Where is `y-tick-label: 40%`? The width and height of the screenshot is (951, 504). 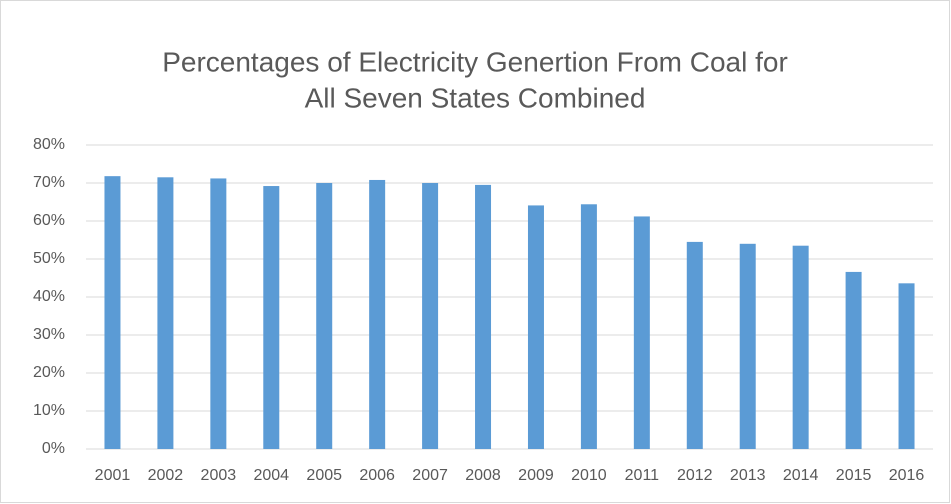 y-tick-label: 40% is located at coordinates (49, 296).